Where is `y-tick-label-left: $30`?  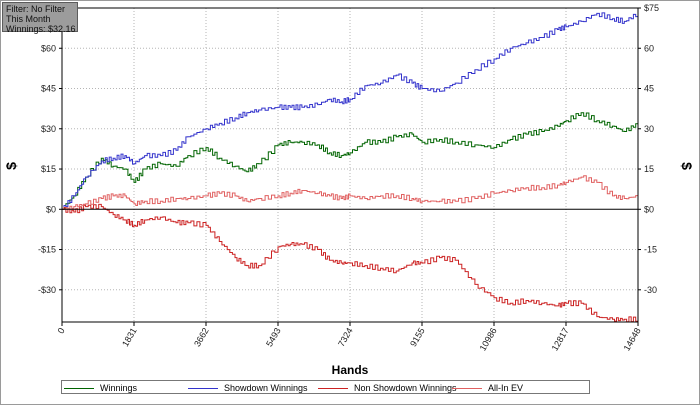 y-tick-label-left: $30 is located at coordinates (48, 129).